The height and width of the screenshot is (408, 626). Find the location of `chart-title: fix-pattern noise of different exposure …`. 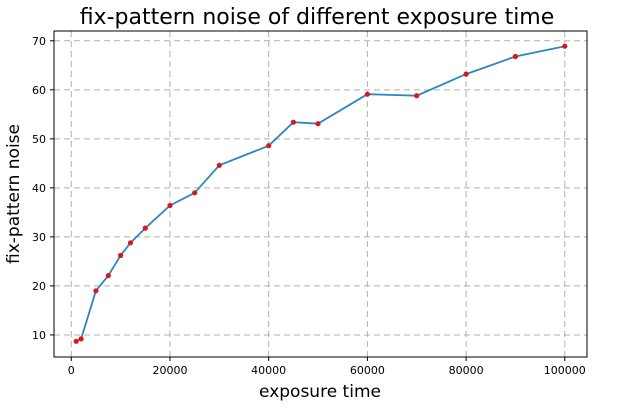

chart-title: fix-pattern noise of different exposure … is located at coordinates (317, 17).